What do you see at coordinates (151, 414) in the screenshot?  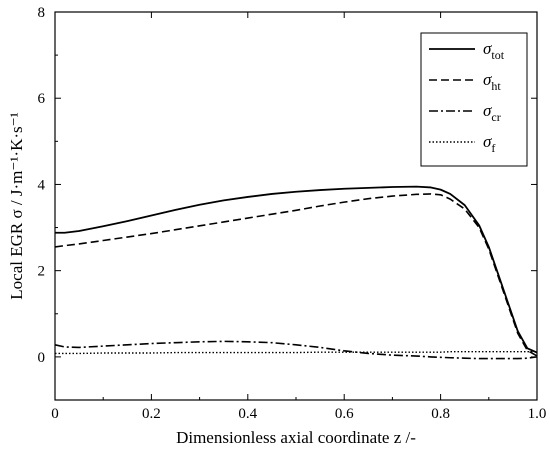 I see `x-tick-label: 0.2` at bounding box center [151, 414].